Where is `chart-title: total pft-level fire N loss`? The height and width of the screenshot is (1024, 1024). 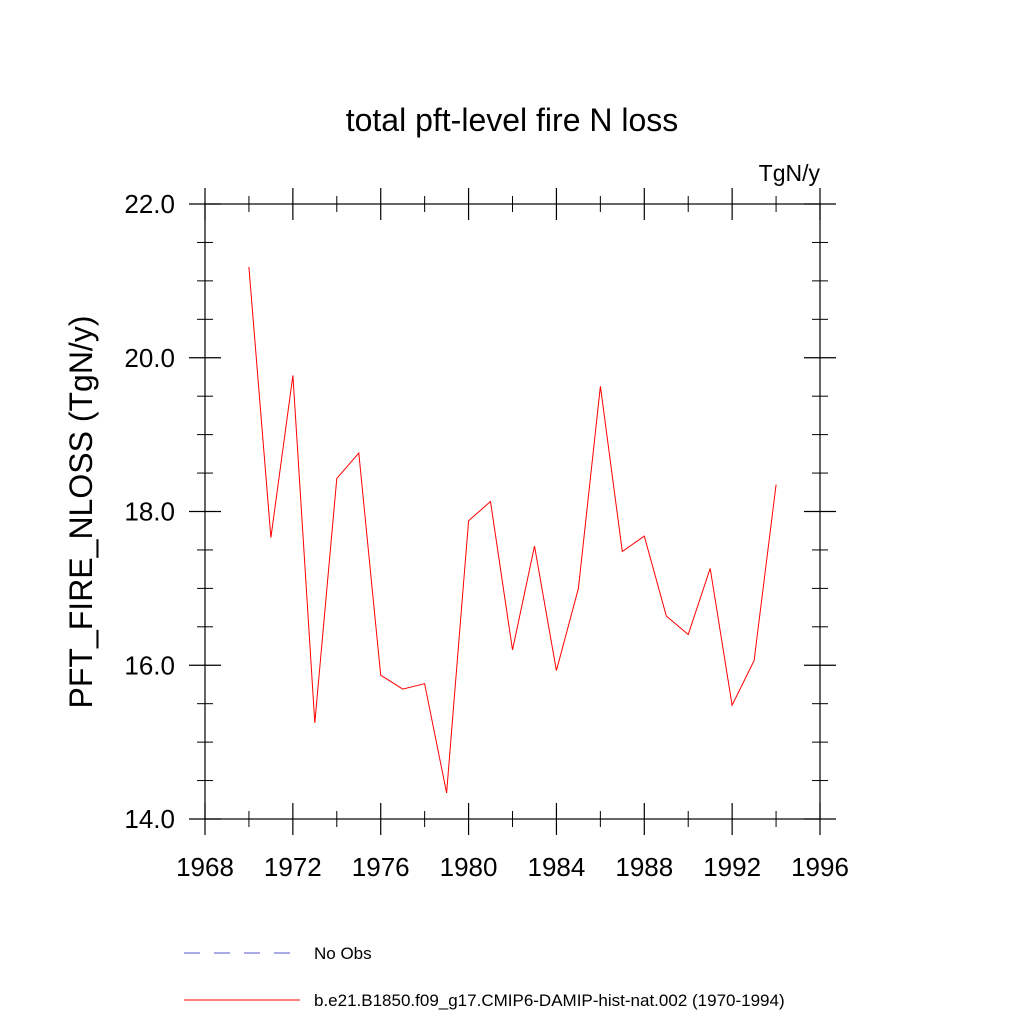 chart-title: total pft-level fire N loss is located at coordinates (512, 120).